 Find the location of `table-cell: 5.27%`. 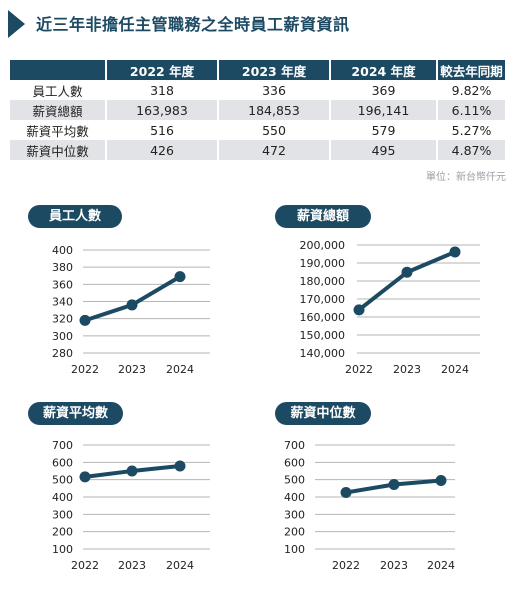

table-cell: 5.27% is located at coordinates (471, 130).